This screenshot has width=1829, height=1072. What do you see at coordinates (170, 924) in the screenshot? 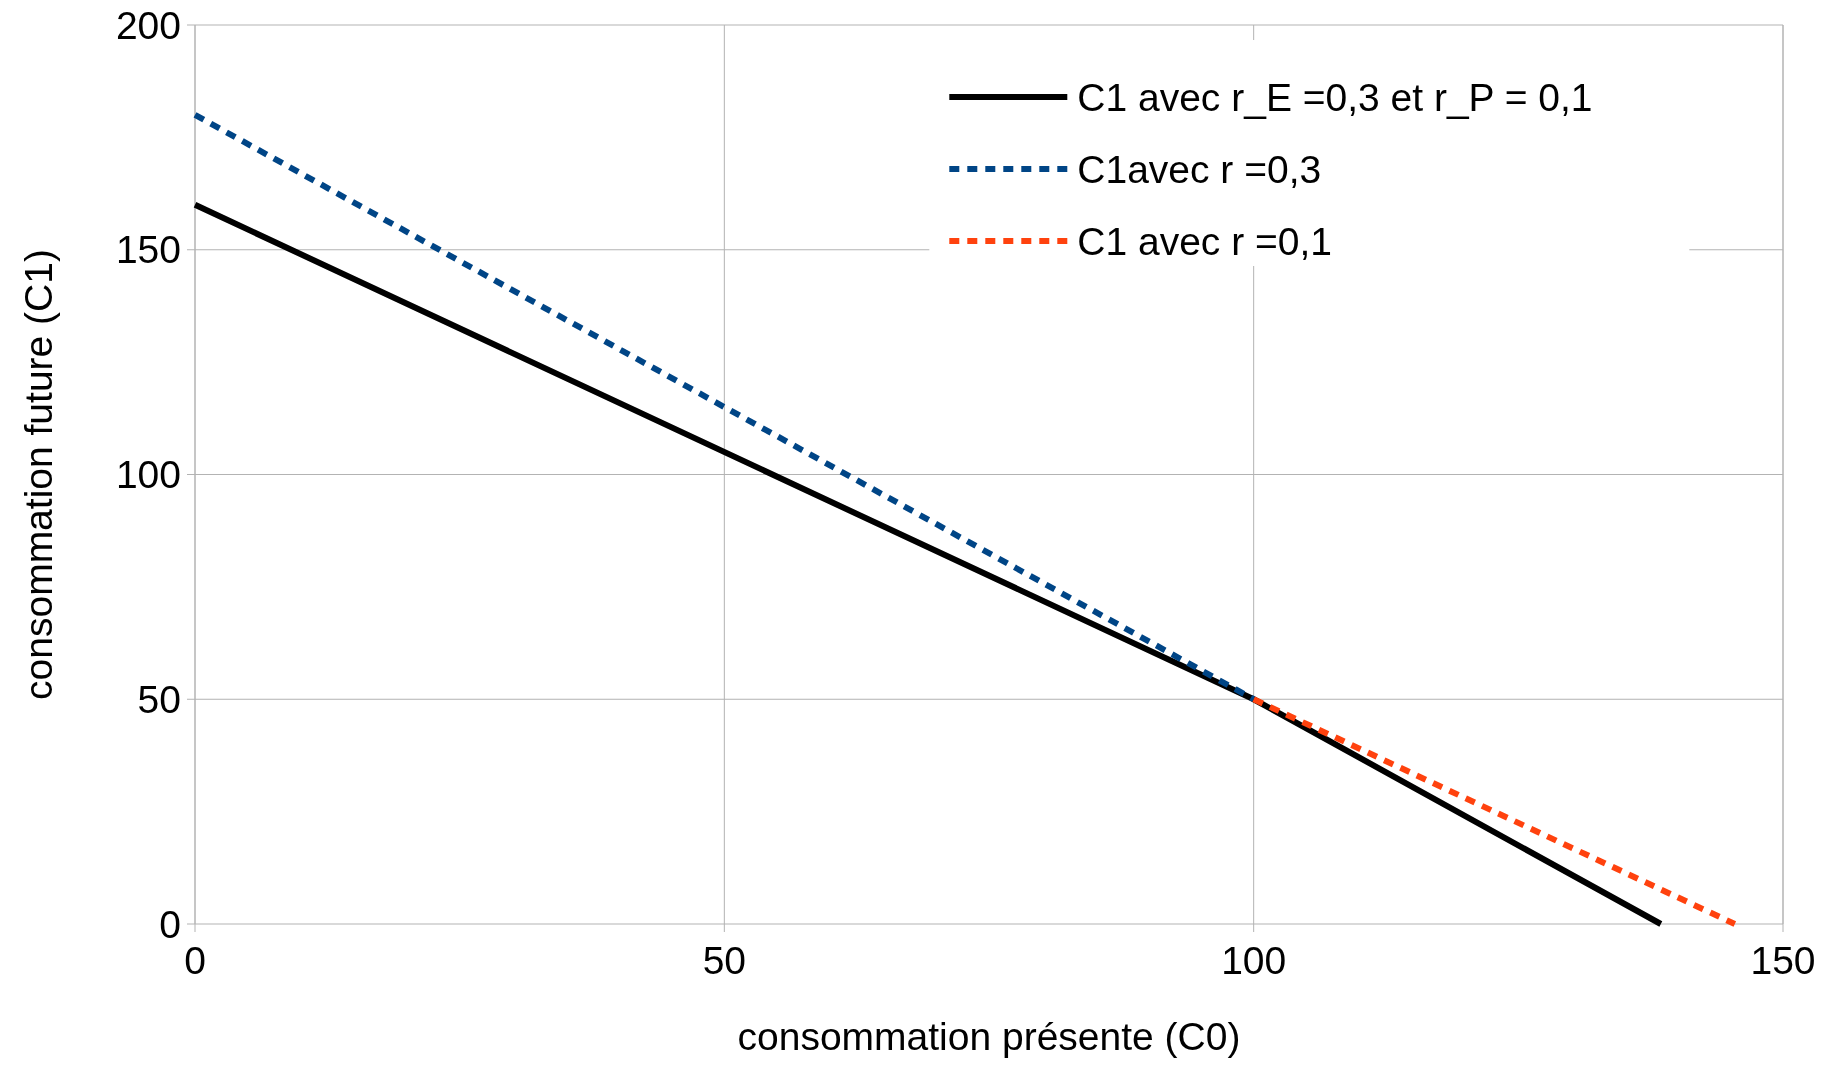
I see `y-tick-label: 0` at bounding box center [170, 924].